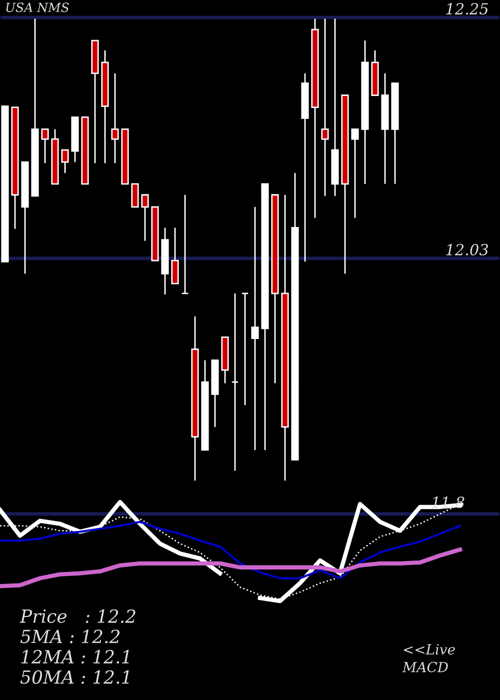  What do you see at coordinates (467, 9) in the screenshot?
I see `y-tick-label: 12.25` at bounding box center [467, 9].